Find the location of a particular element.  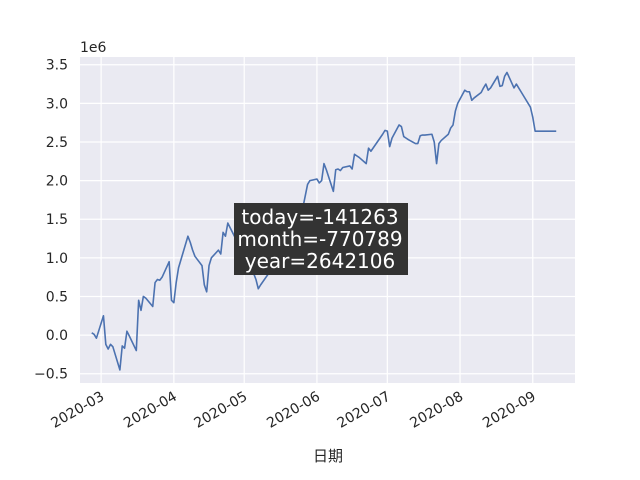

y-tick-label: 0.5 is located at coordinates (57, 297).